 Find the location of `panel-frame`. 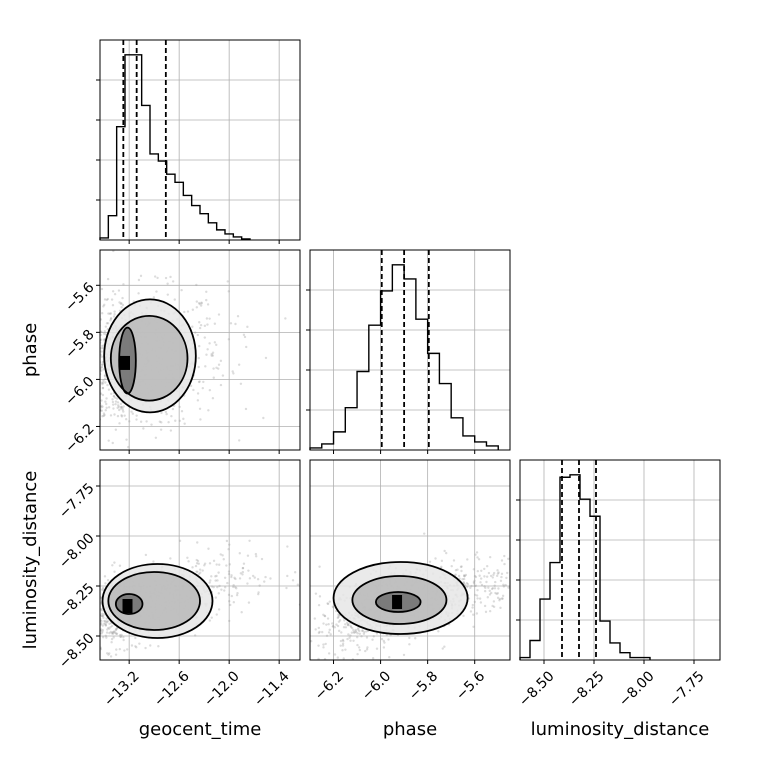

panel-frame is located at coordinates (410, 350).